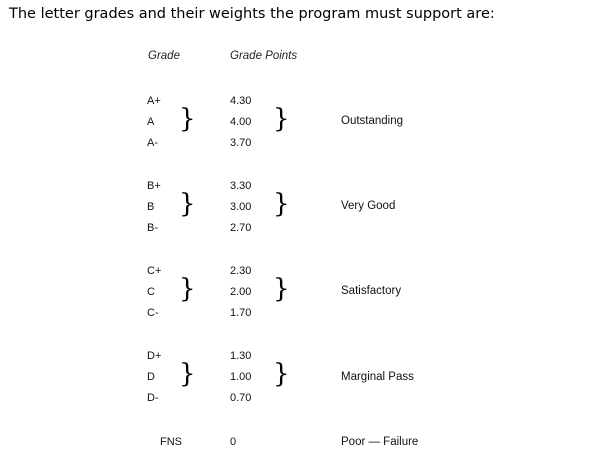 The width and height of the screenshot is (603, 462). What do you see at coordinates (154, 356) in the screenshot?
I see `grade-d-plus: D+` at bounding box center [154, 356].